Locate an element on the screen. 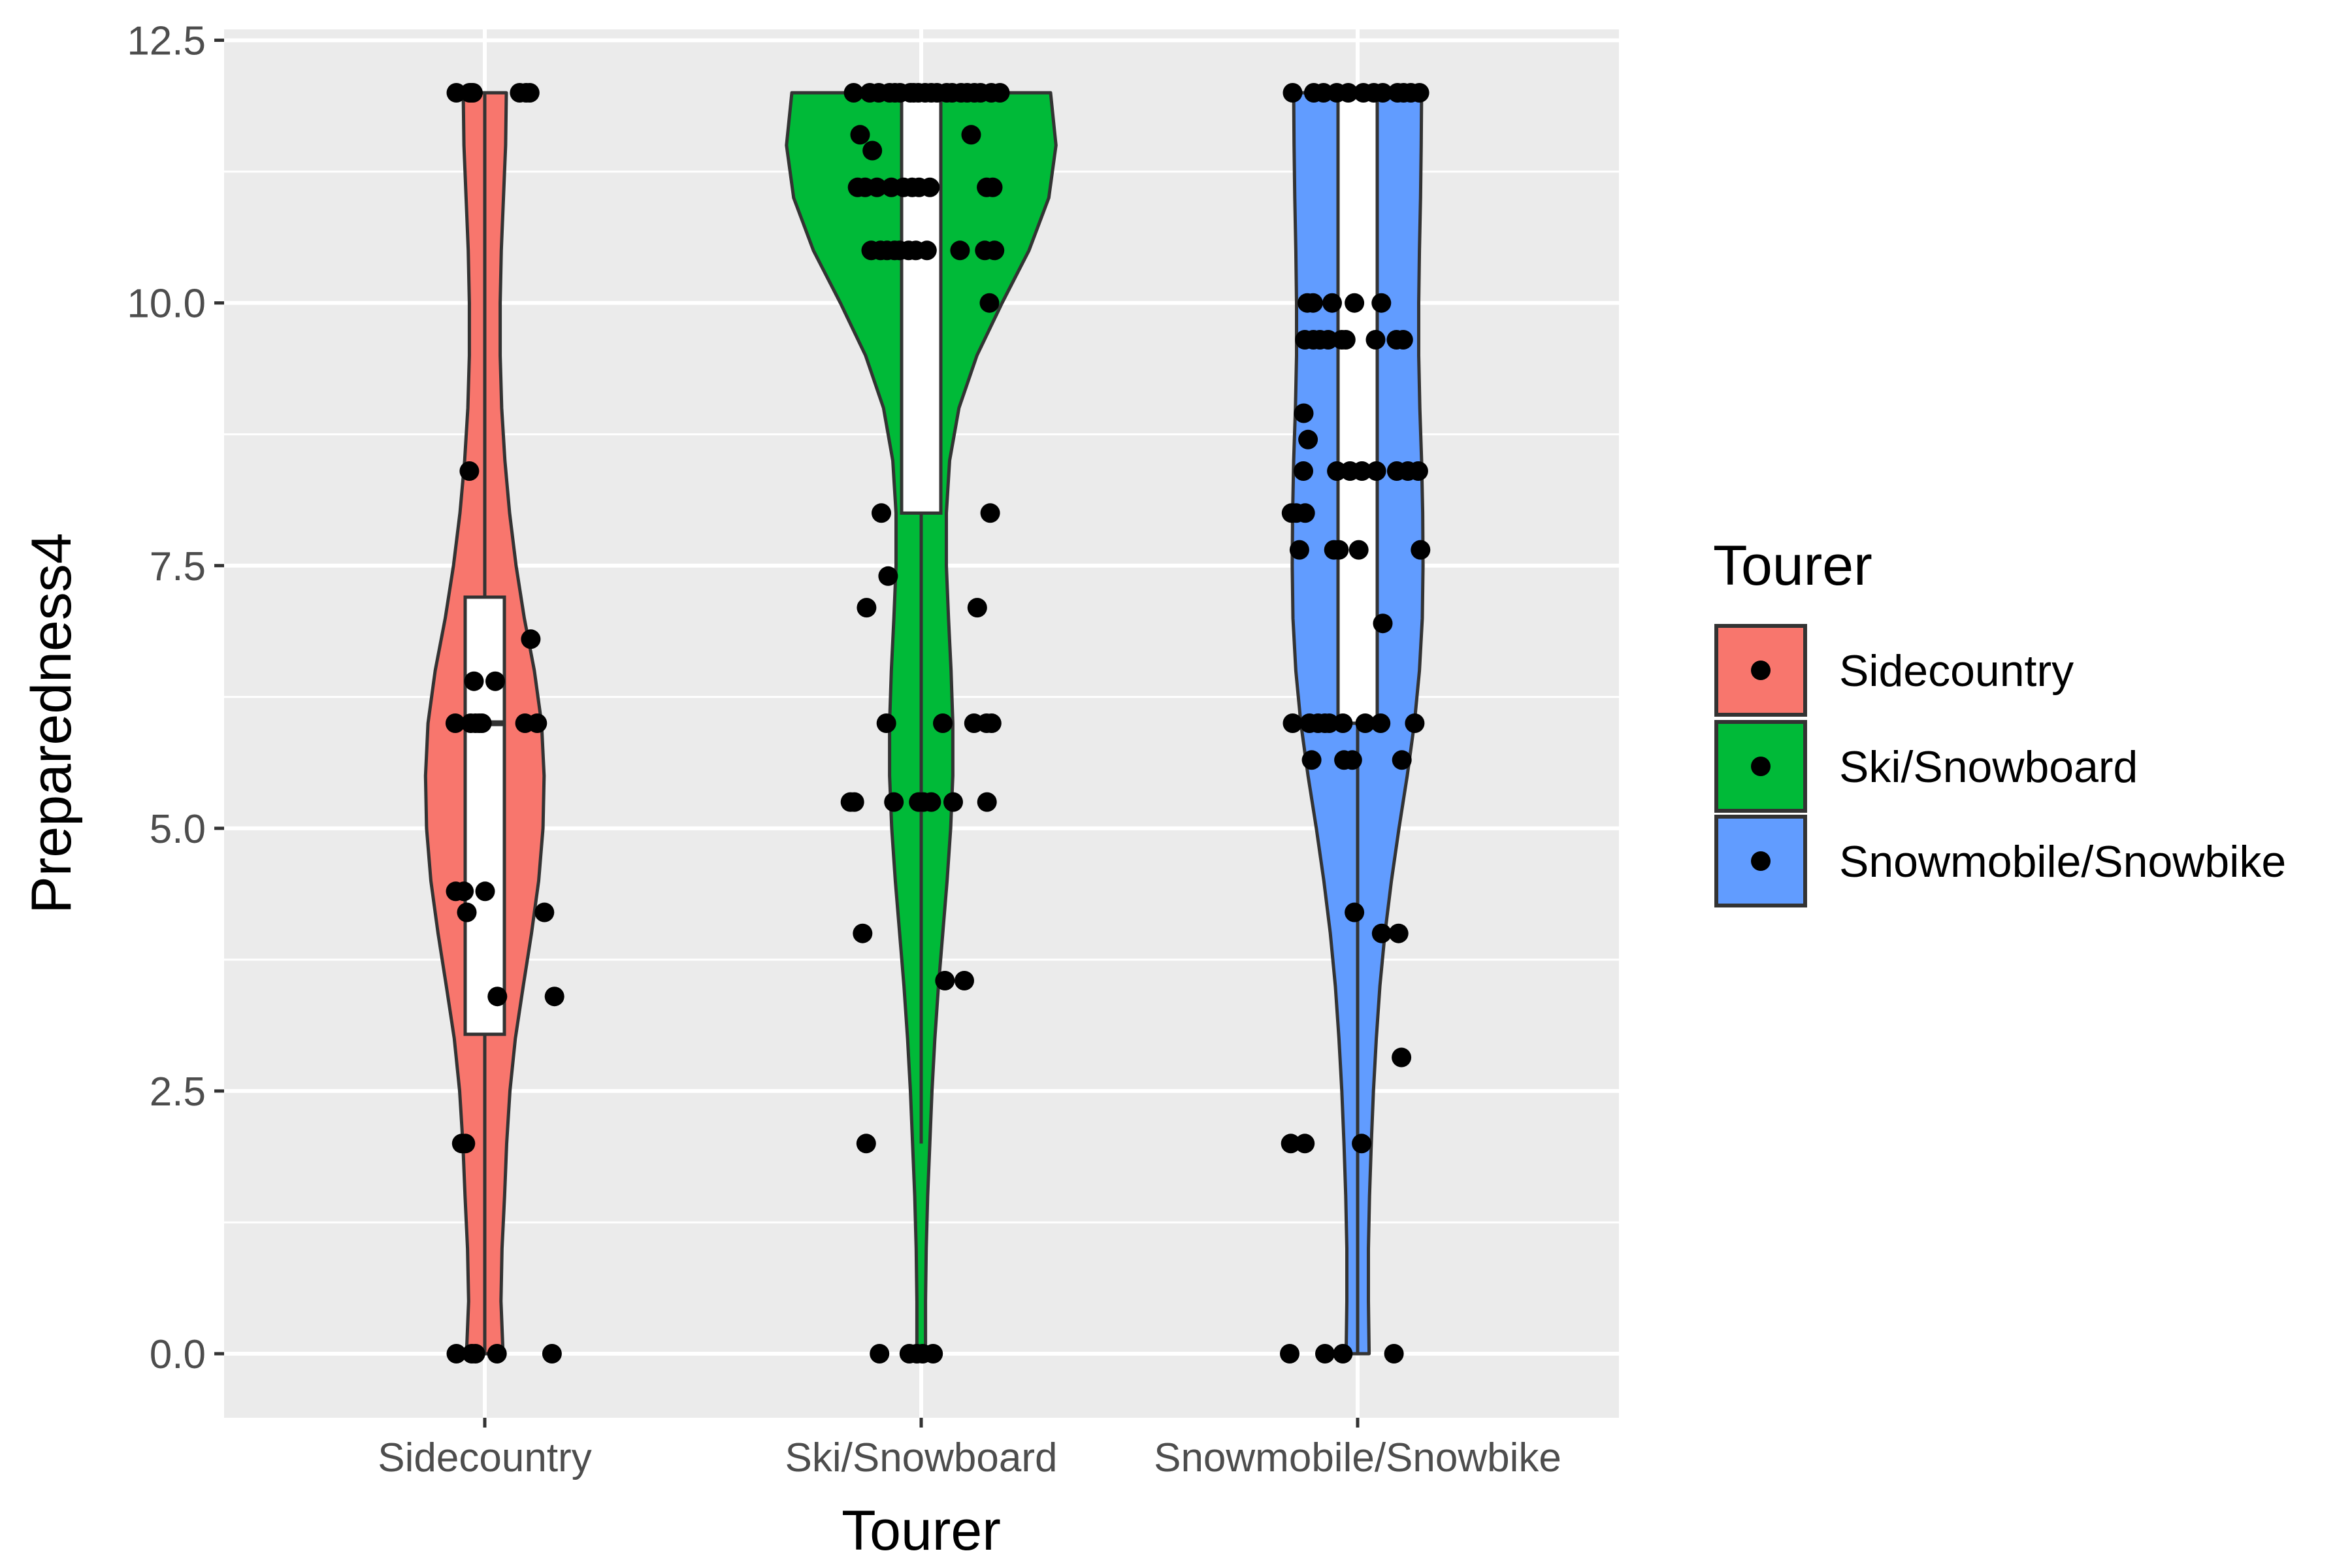 This screenshot has width=2352, height=1568. x-tick-label: Snowmobile/Snowbike is located at coordinates (1357, 1457).